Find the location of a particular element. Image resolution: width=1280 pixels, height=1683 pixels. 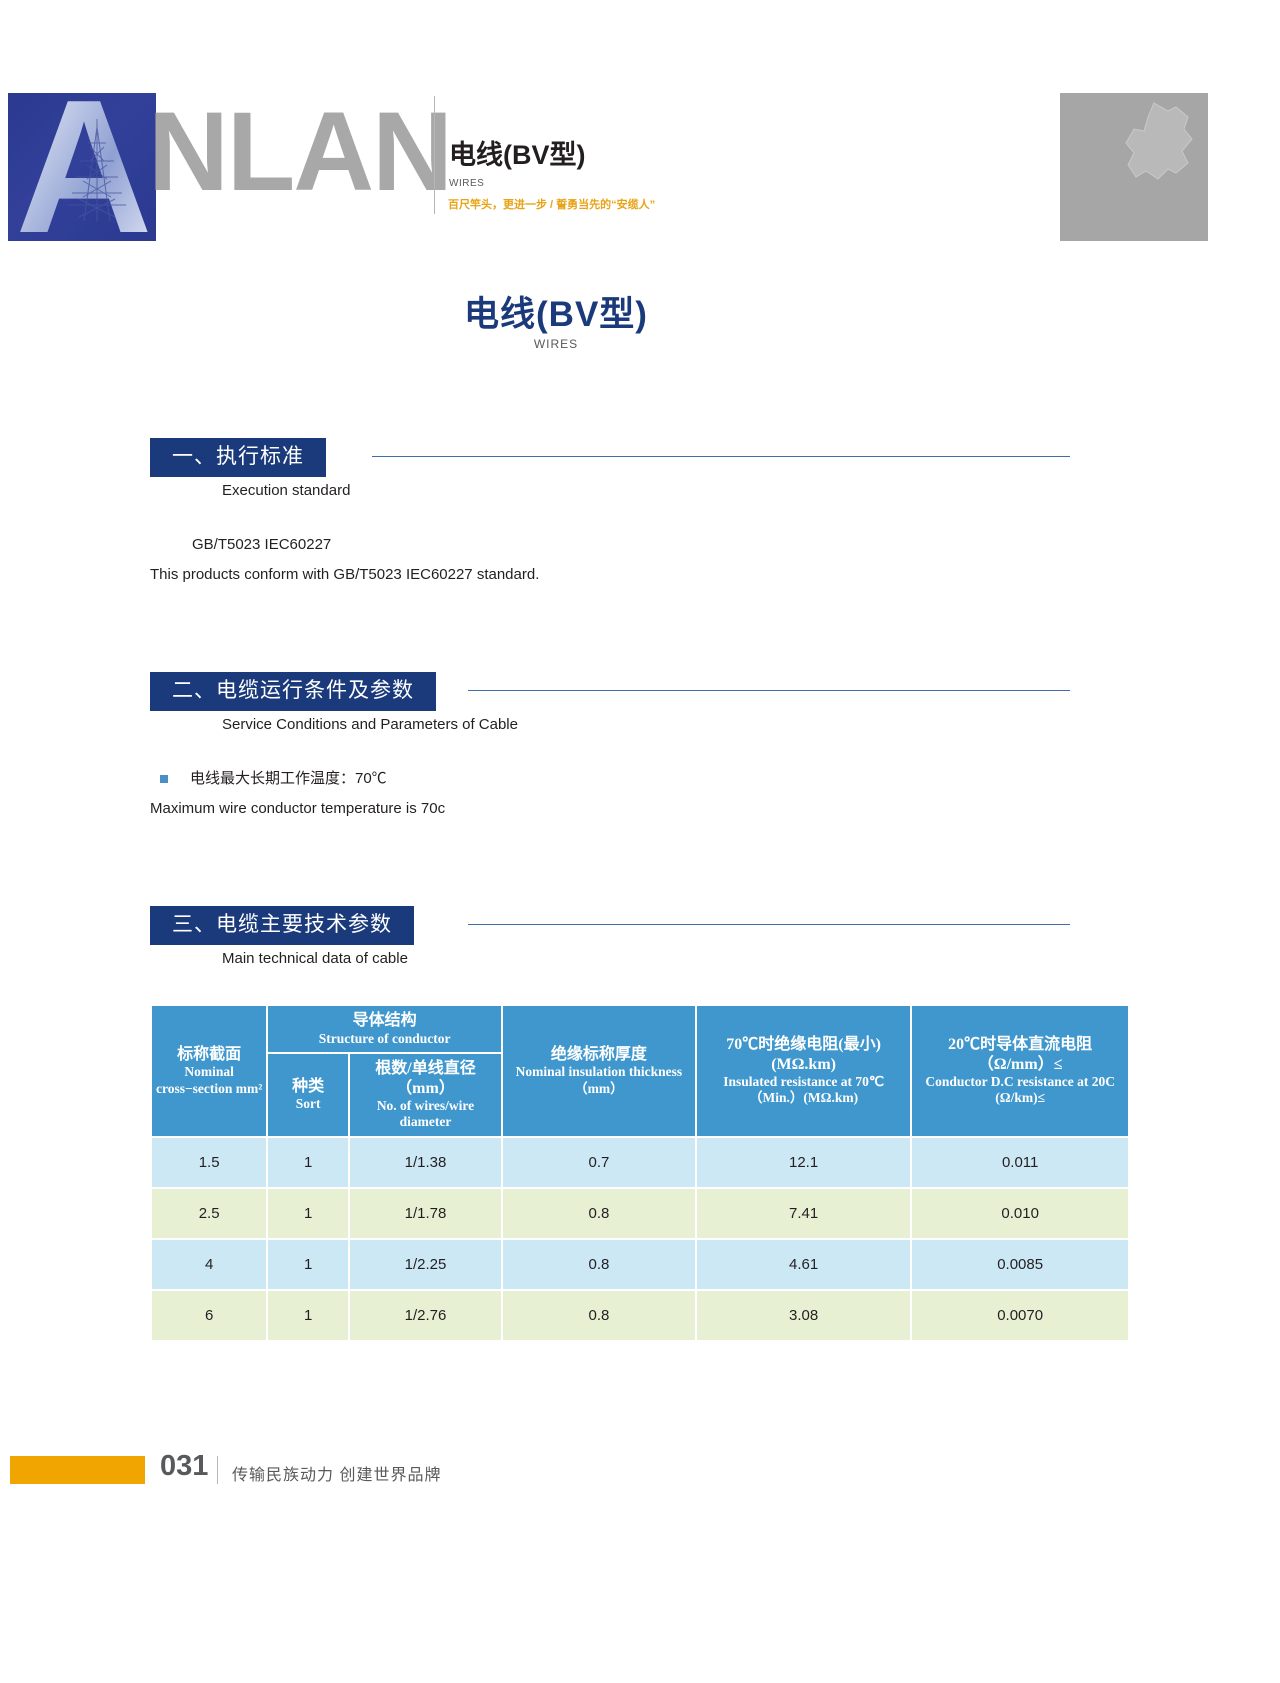

th-structure-en: Structure of conductor is located at coordinates (384, 1038).